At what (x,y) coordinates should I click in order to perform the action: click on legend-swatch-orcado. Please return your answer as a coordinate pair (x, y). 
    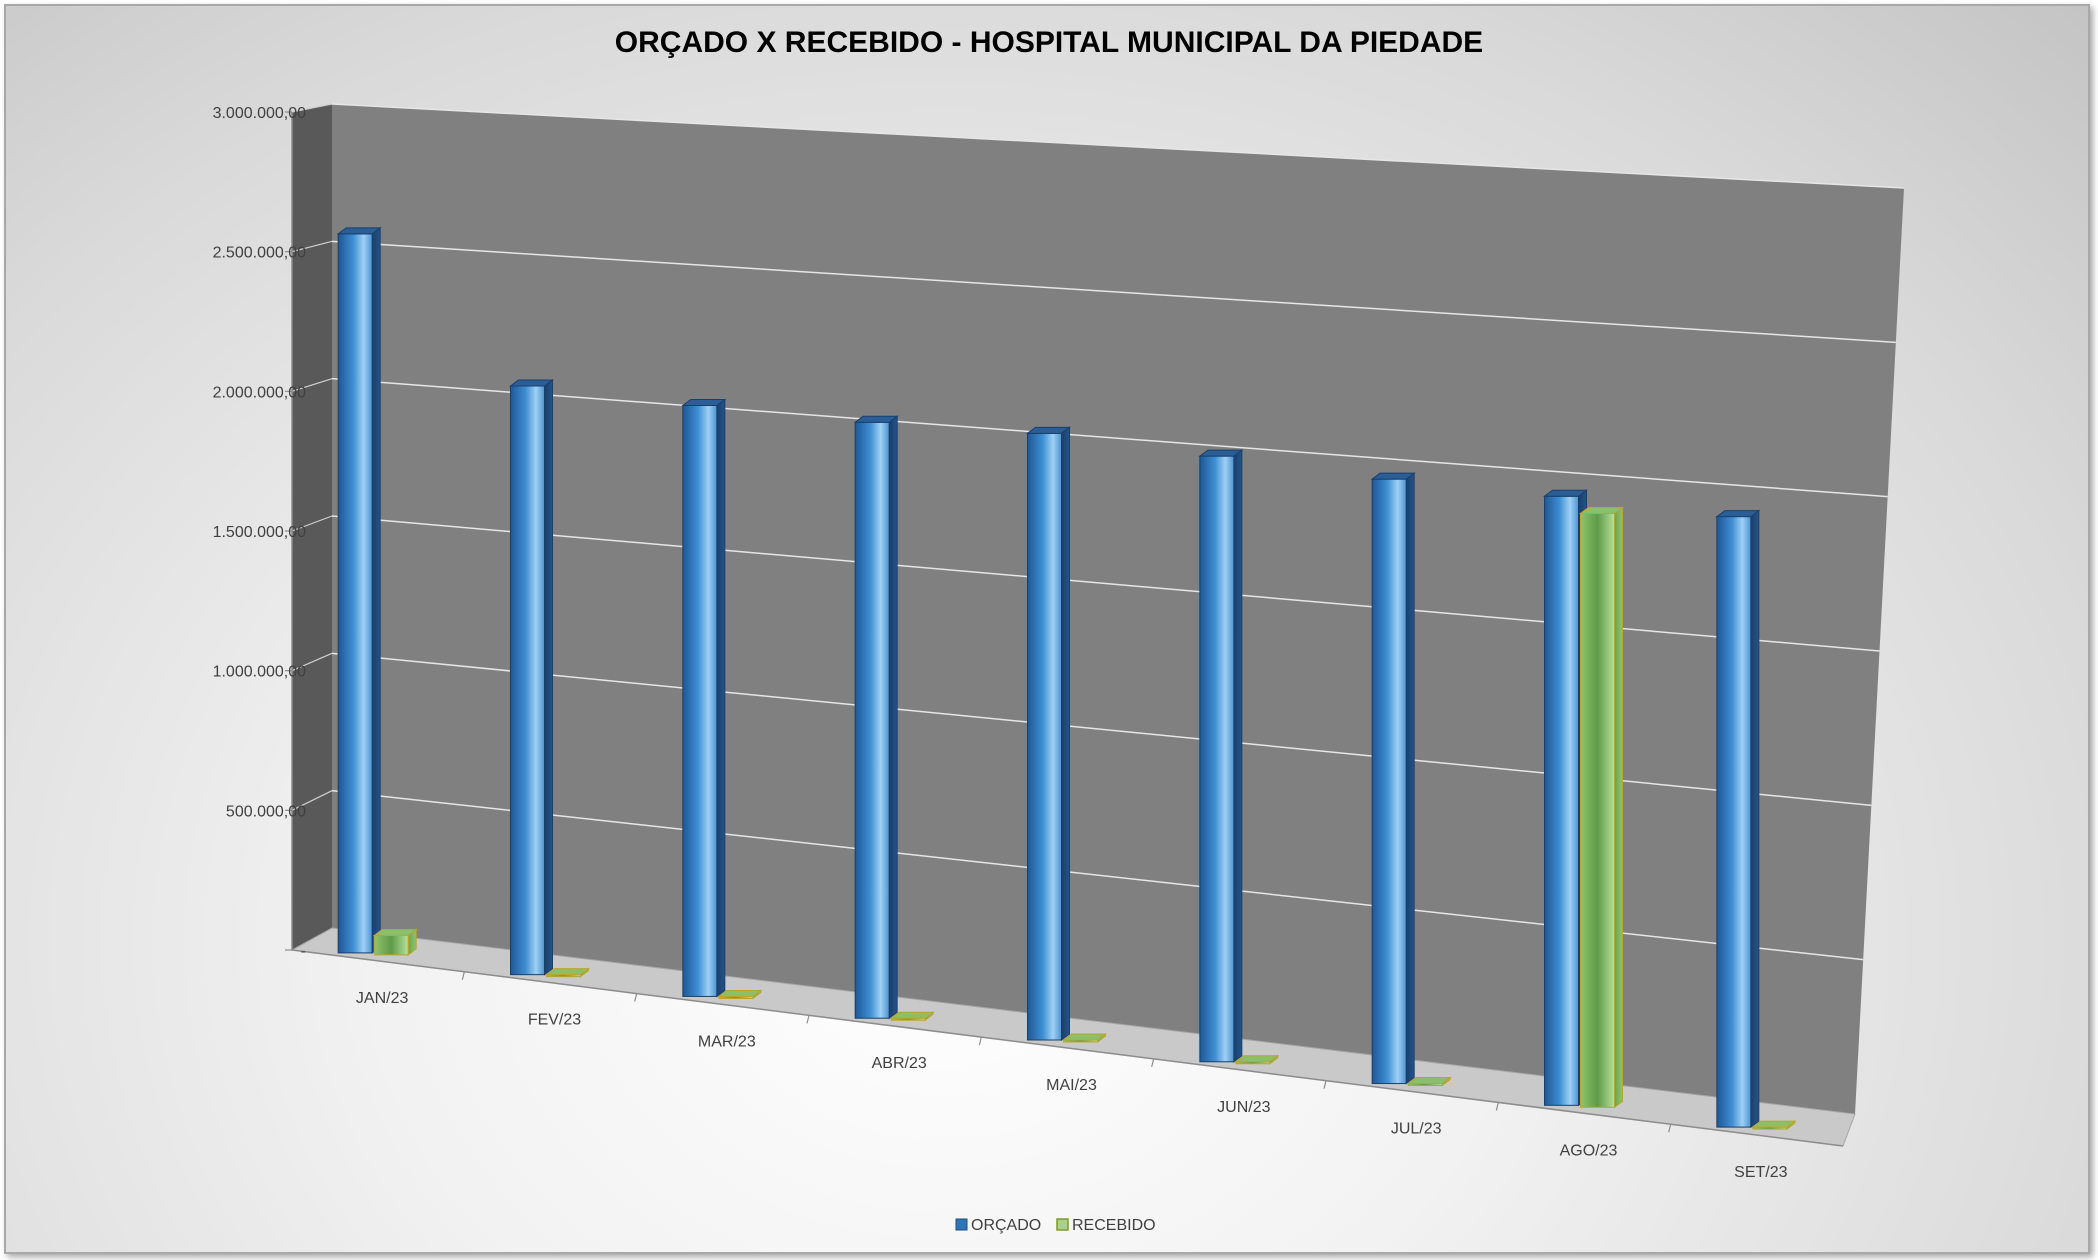
    Looking at the image, I should click on (961, 1224).